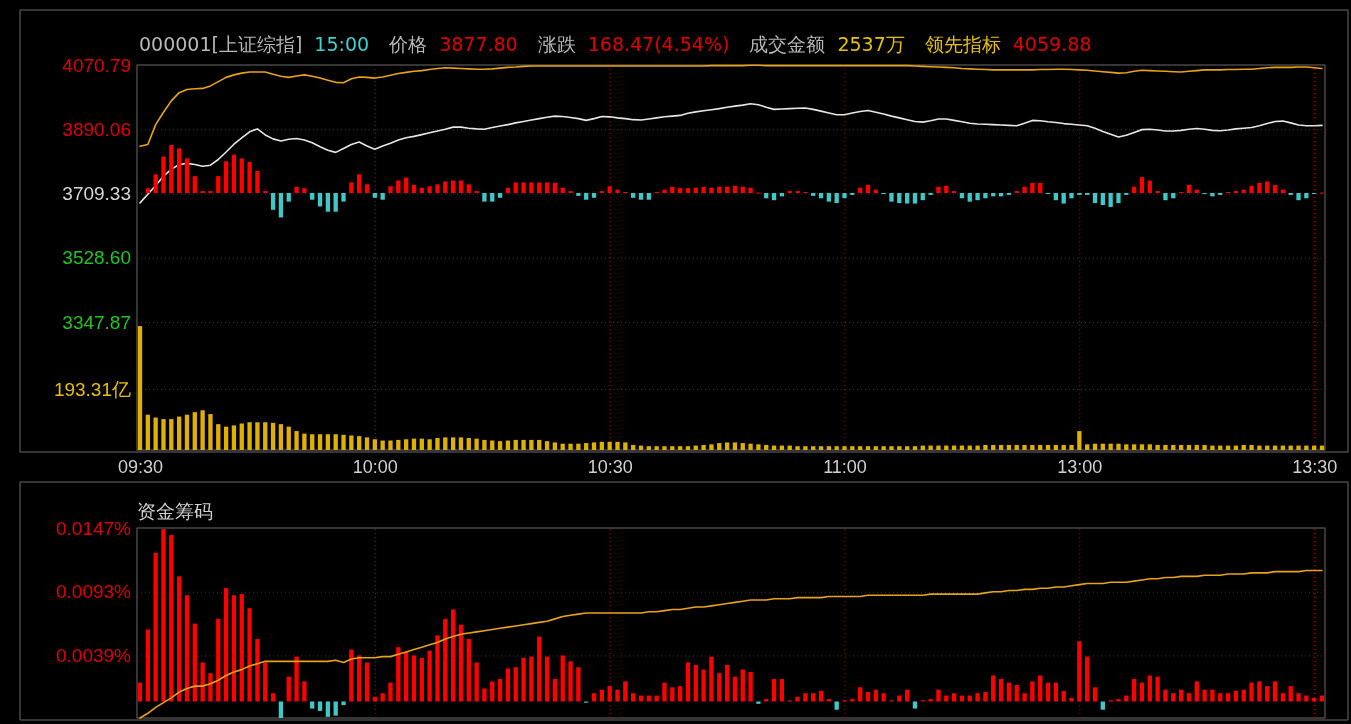  What do you see at coordinates (1080, 466) in the screenshot?
I see `x-tick-label: 13:00` at bounding box center [1080, 466].